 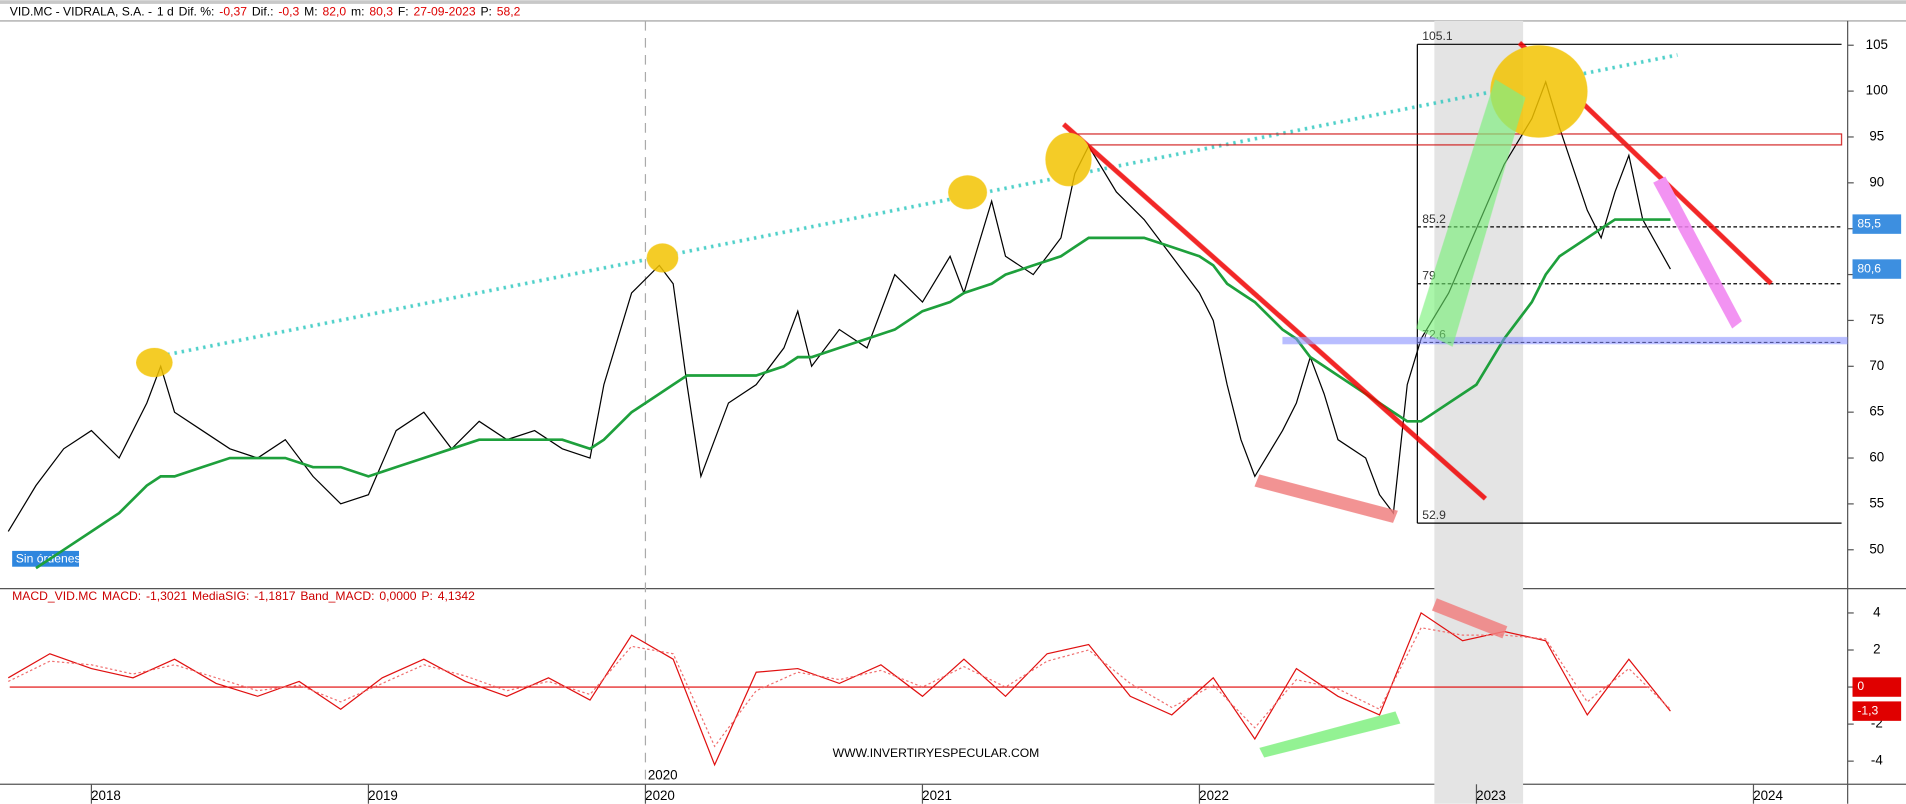 What do you see at coordinates (1275, 311) in the screenshot?
I see `trend-line` at bounding box center [1275, 311].